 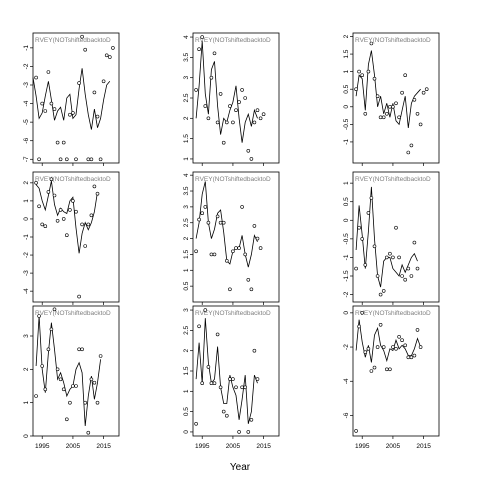 I want to click on y-tick-label: -1.5, so click(x=346, y=276).